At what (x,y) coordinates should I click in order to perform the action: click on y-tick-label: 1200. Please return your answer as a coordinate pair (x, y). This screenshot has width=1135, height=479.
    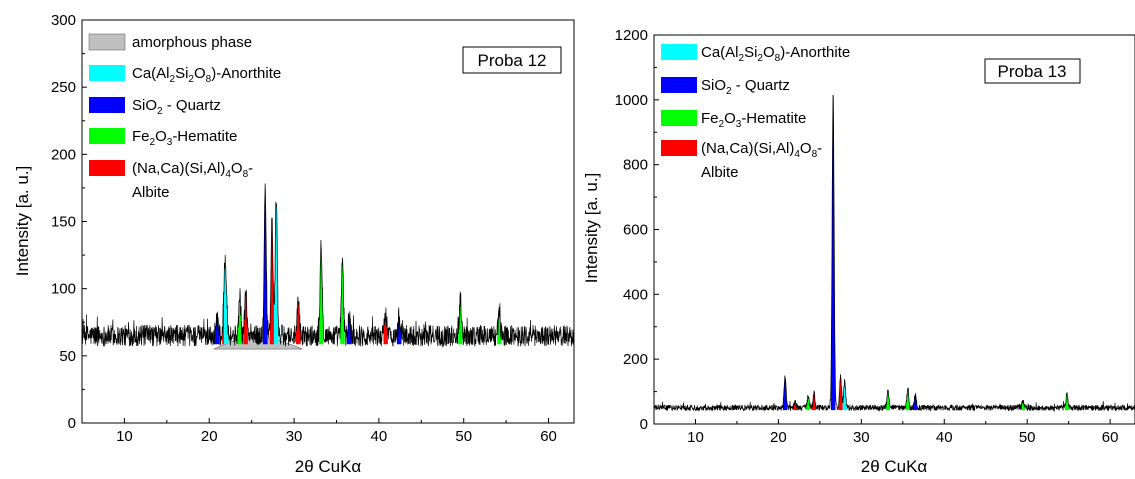
    Looking at the image, I should click on (631, 35).